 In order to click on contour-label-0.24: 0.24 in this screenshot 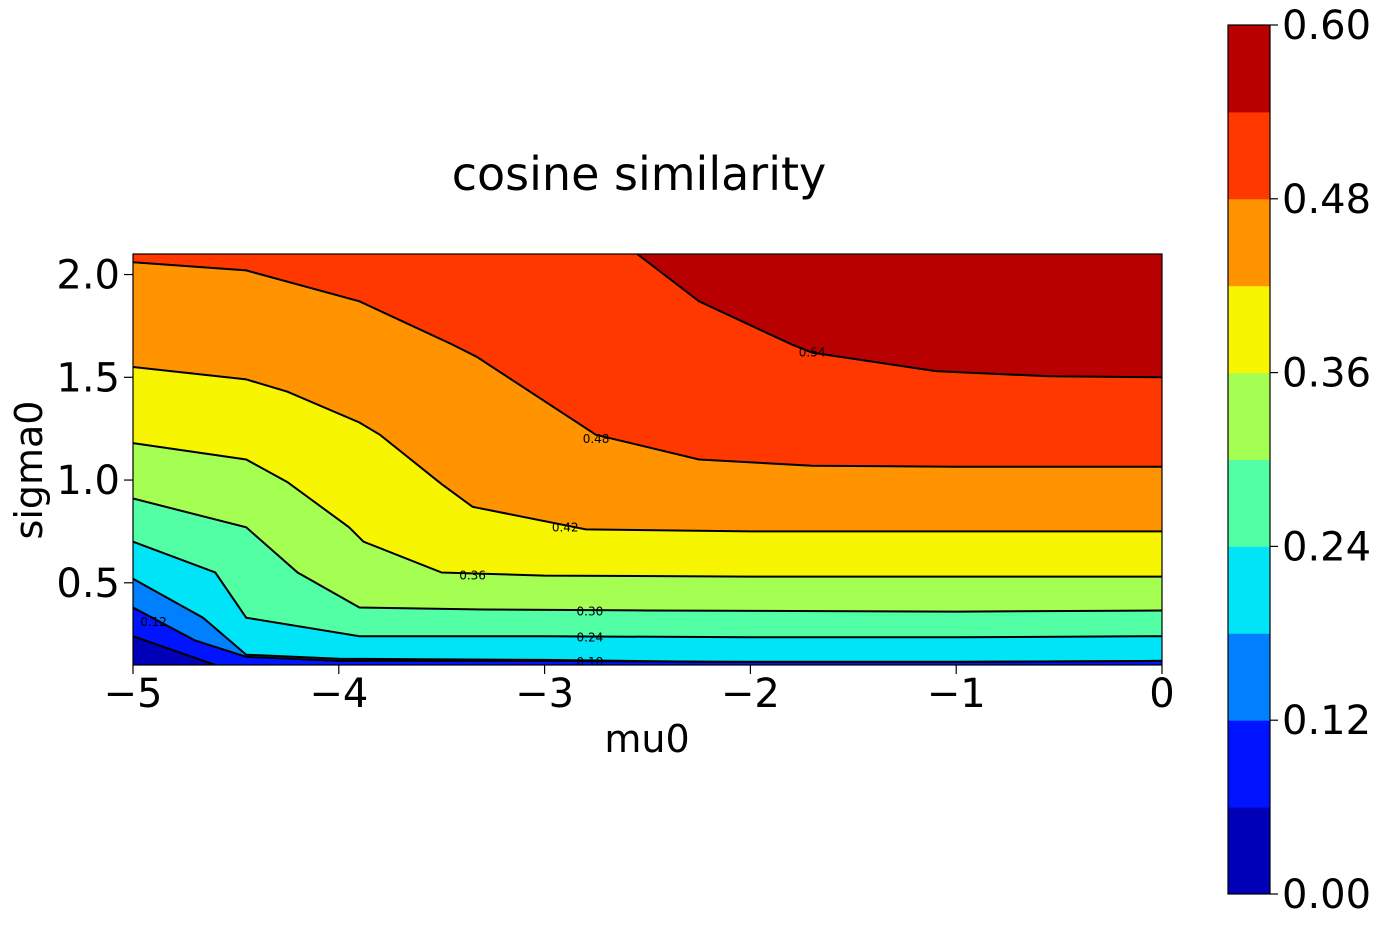, I will do `click(590, 637)`.